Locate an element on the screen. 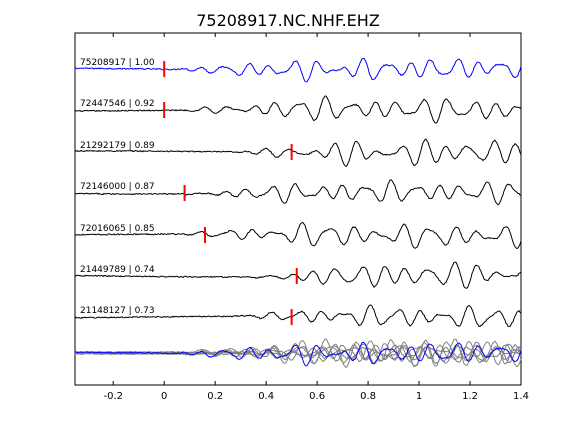 The width and height of the screenshot is (576, 432). x-tick-label: -0.2 is located at coordinates (113, 396).